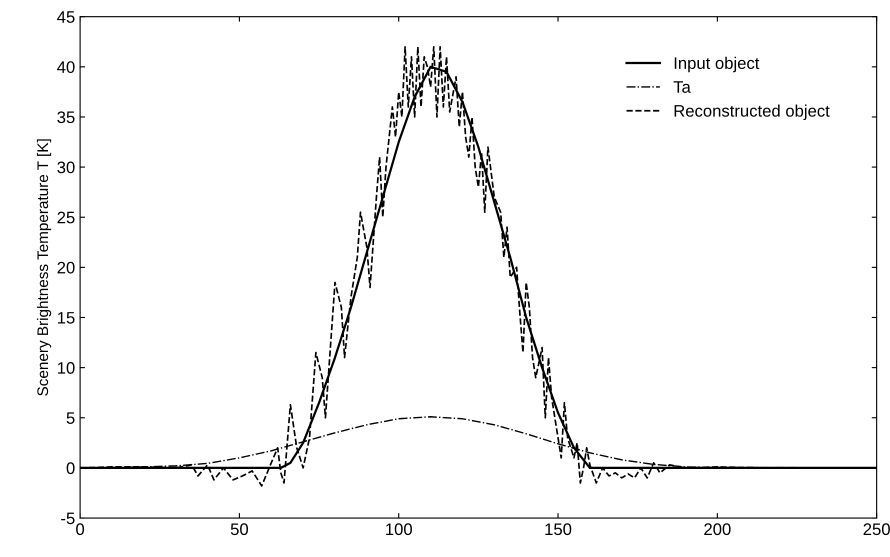  What do you see at coordinates (717, 529) in the screenshot?
I see `x-tick-label: 200` at bounding box center [717, 529].